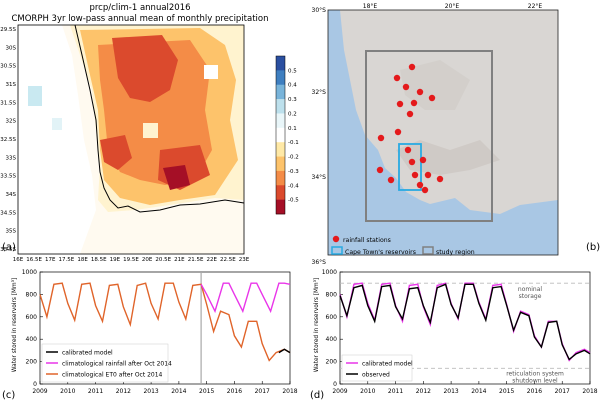 This screenshot has height=402, width=602. What do you see at coordinates (228, 260) in the screenshot?
I see `panel-a-lon-label: 22.5E` at bounding box center [228, 260].